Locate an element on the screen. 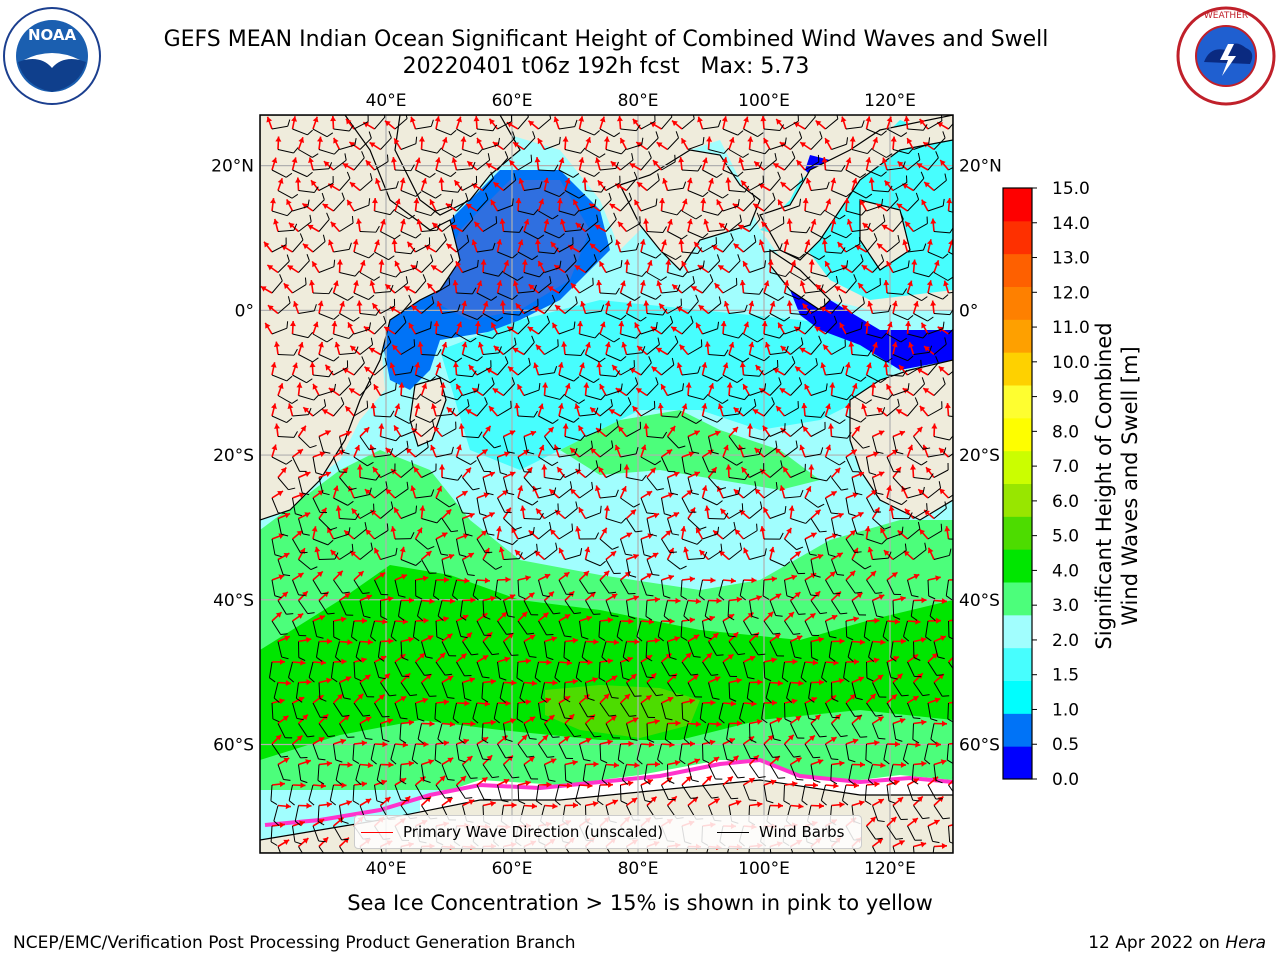 Image resolution: width=1280 pixels, height=960 pixels. arabia-land is located at coordinates (457, 165).